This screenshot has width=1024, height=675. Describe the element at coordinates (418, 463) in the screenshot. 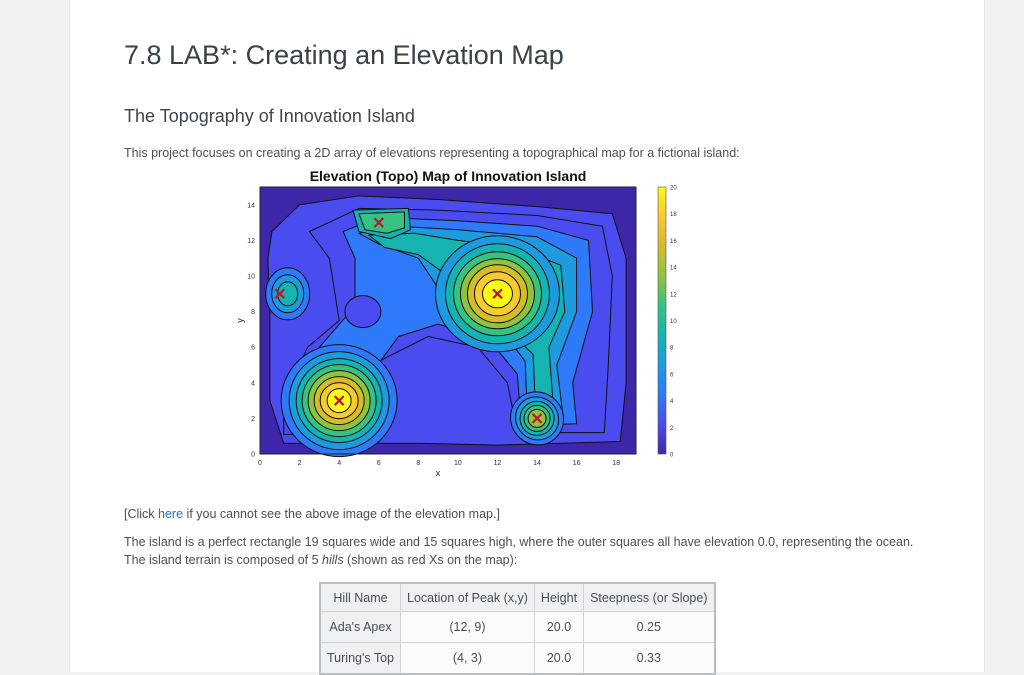

I see `x-tick-label: 8` at that location.